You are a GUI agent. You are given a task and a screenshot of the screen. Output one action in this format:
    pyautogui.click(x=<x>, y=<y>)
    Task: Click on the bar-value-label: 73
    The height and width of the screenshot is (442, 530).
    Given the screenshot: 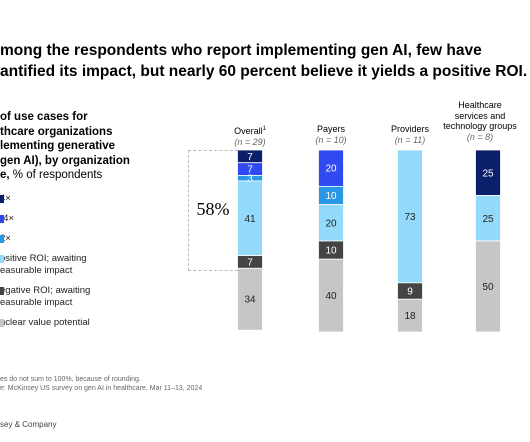 What is the action you would take?
    pyautogui.click(x=410, y=217)
    